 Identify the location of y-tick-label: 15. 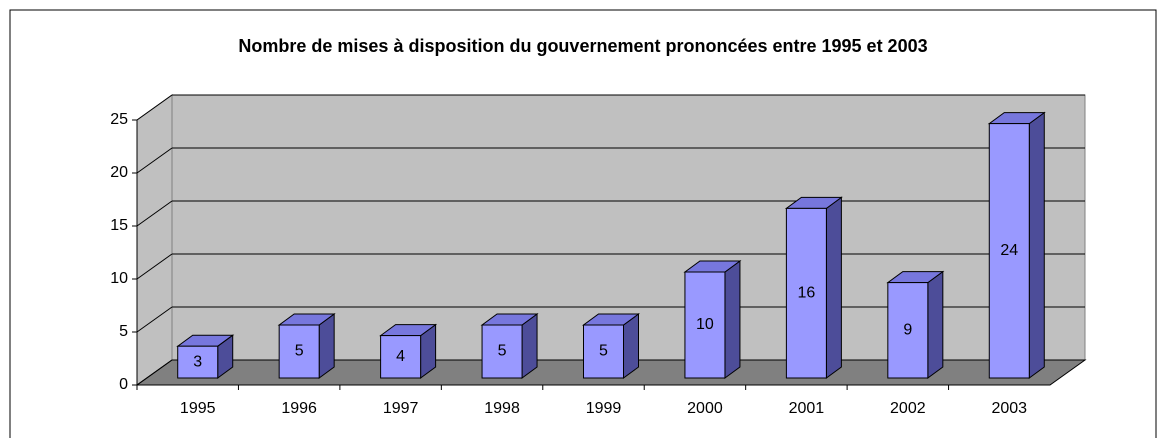
(119, 225).